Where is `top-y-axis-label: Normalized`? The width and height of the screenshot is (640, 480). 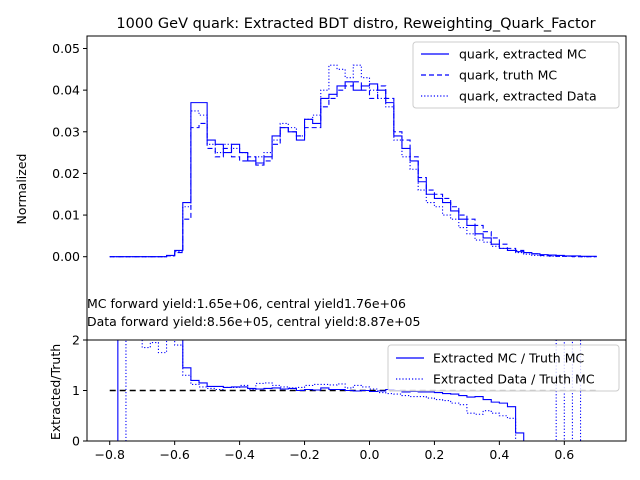 top-y-axis-label: Normalized is located at coordinates (21, 189).